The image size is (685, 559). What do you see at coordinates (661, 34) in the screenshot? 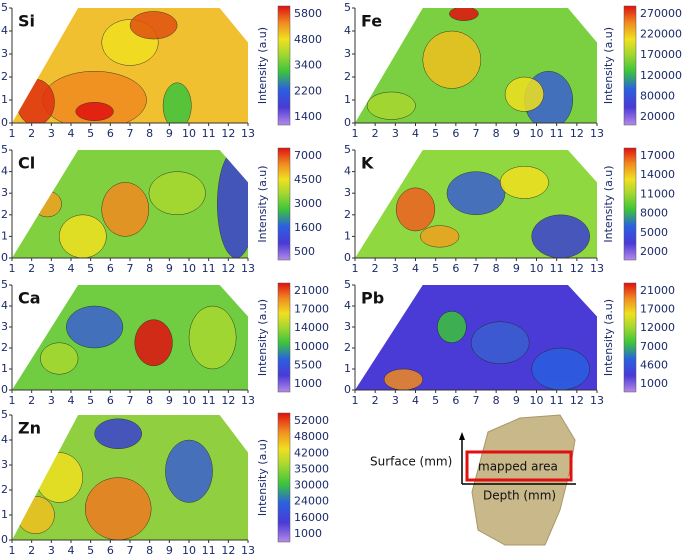
I see `colorbar-tick-label: 220000` at bounding box center [661, 34].